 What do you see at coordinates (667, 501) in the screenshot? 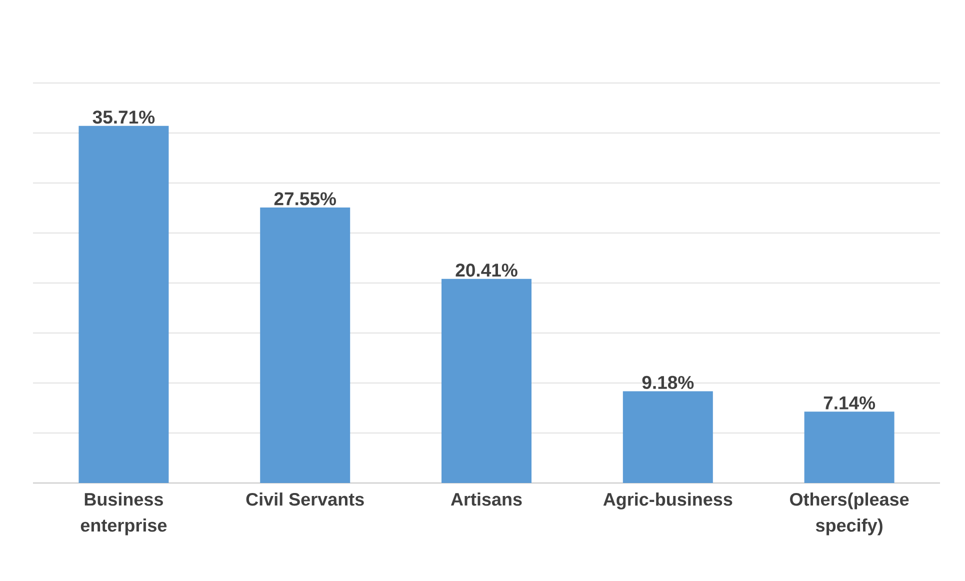
I see `x-tick-label: Agric-business` at bounding box center [667, 501].